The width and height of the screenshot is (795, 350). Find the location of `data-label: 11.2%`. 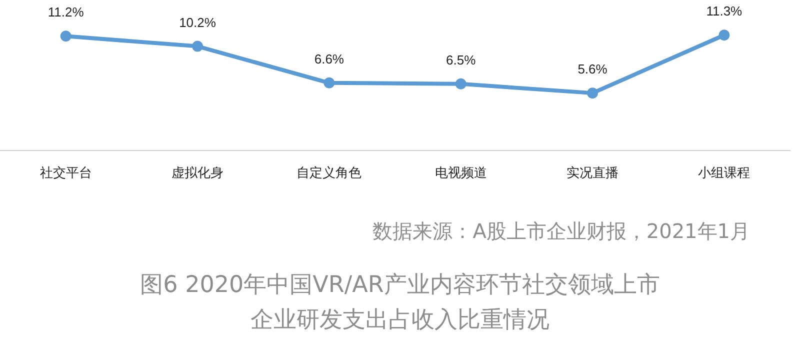

data-label: 11.2% is located at coordinates (66, 12).